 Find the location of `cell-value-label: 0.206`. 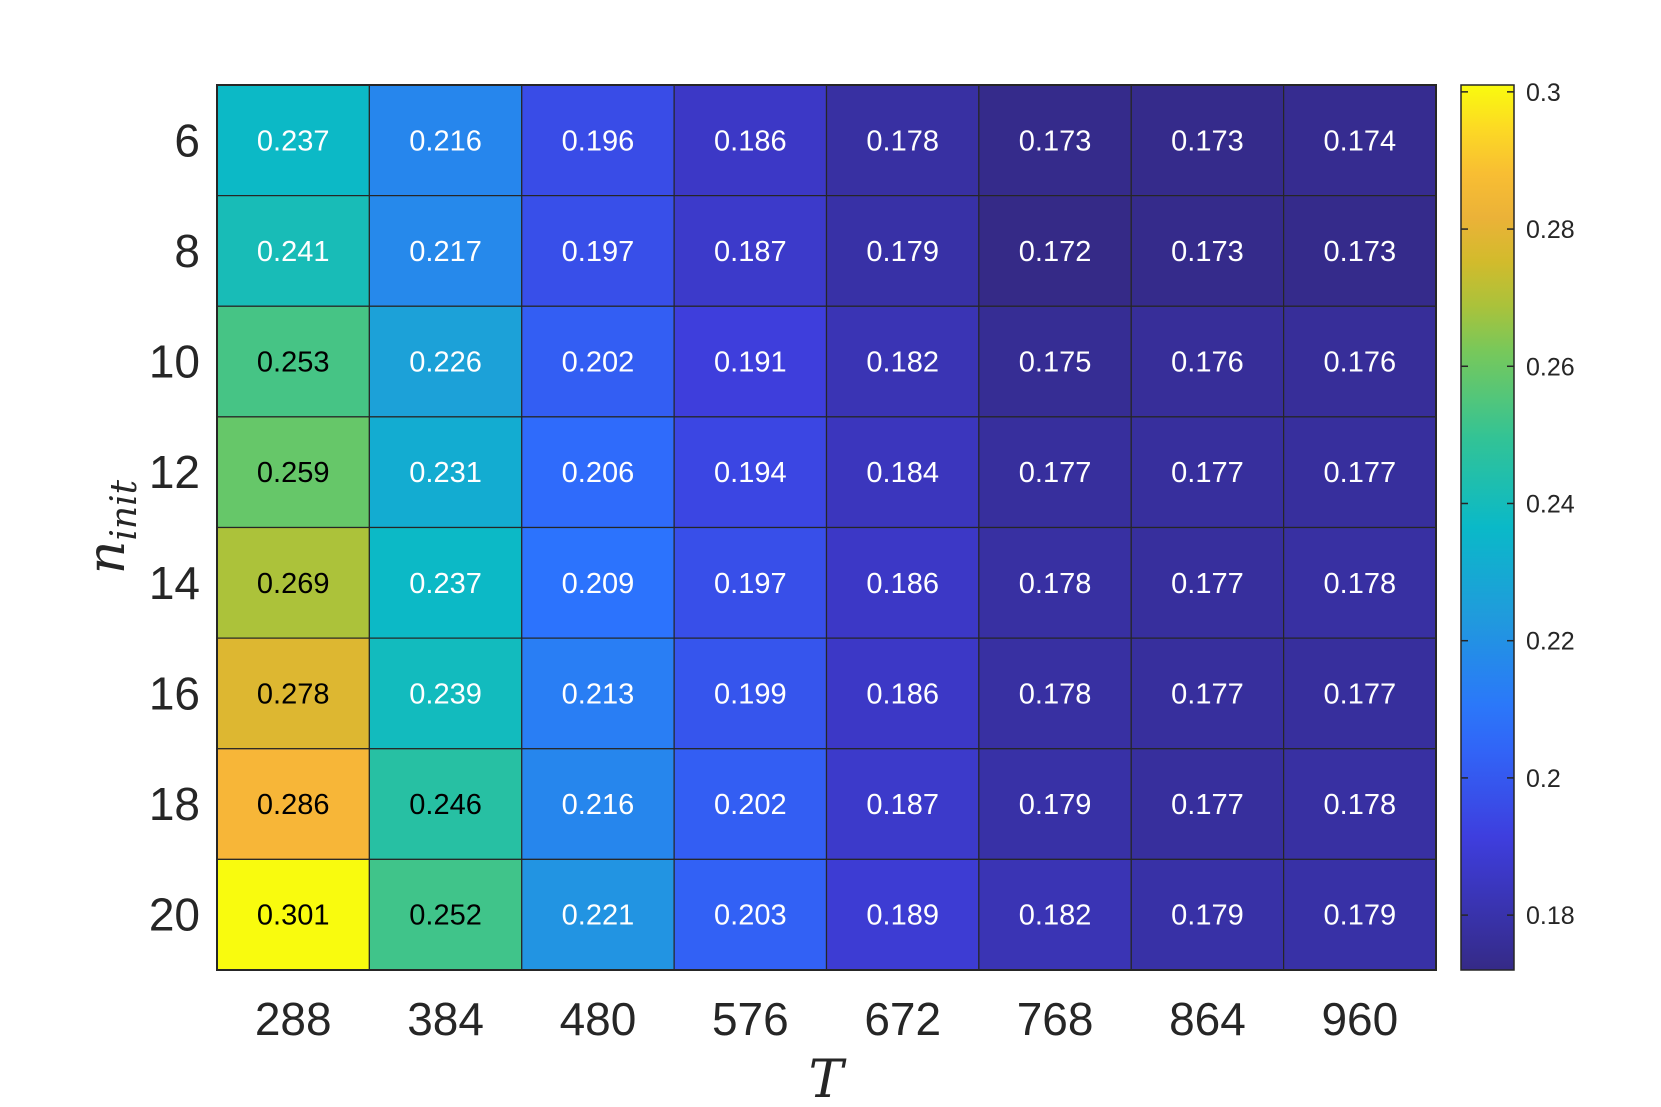

cell-value-label: 0.206 is located at coordinates (598, 473).